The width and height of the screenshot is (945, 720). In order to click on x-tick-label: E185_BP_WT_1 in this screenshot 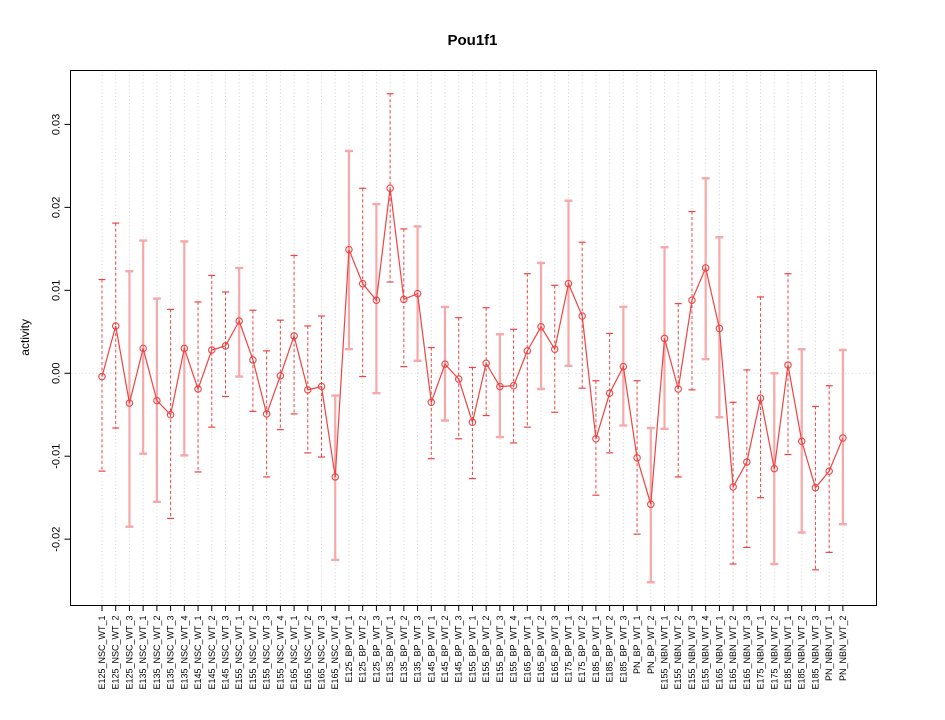, I will do `click(596, 649)`.